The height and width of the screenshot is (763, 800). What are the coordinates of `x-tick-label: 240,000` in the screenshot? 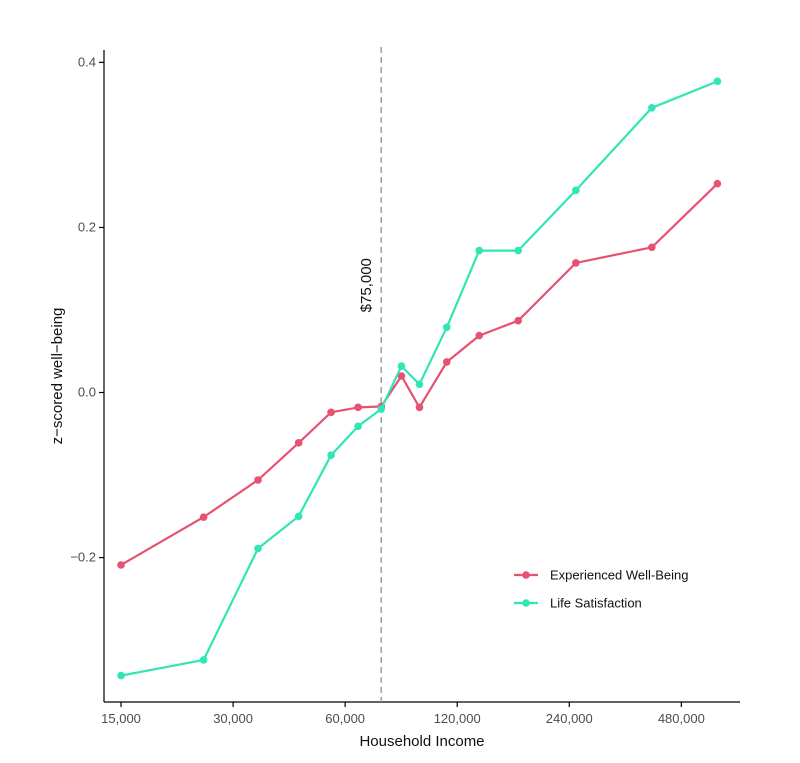 It's located at (569, 718).